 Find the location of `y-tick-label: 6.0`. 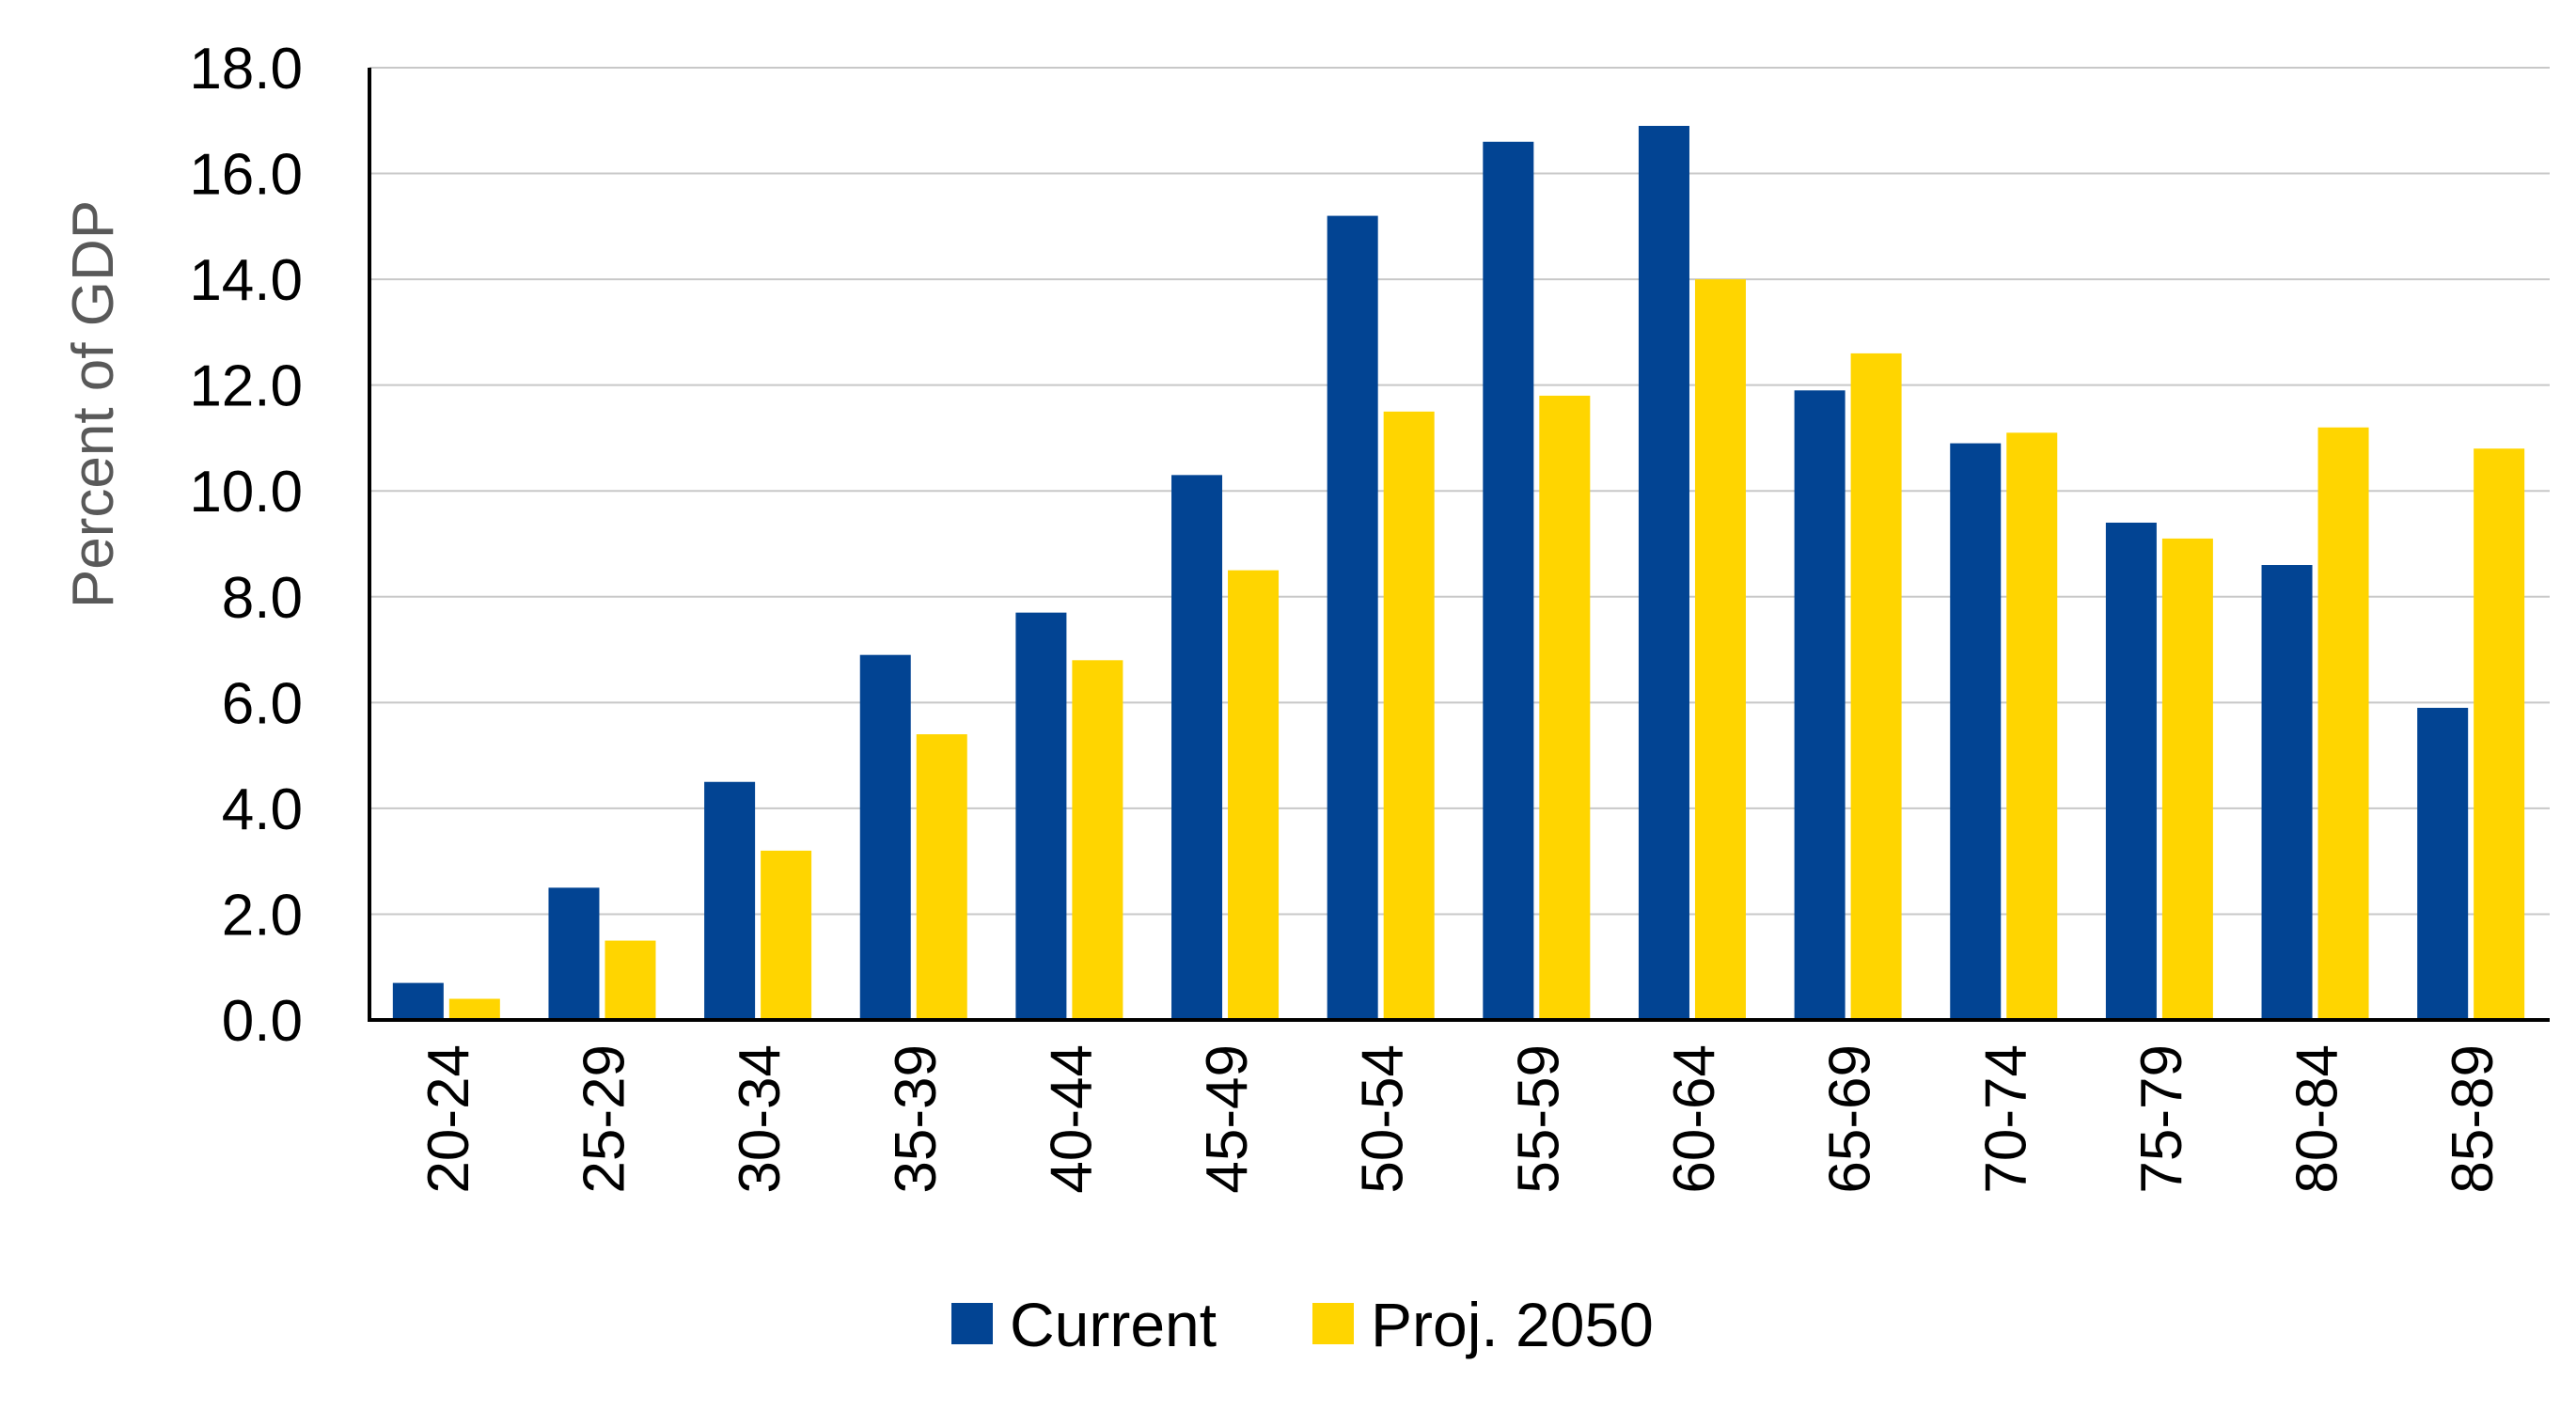

y-tick-label: 6.0 is located at coordinates (263, 704).